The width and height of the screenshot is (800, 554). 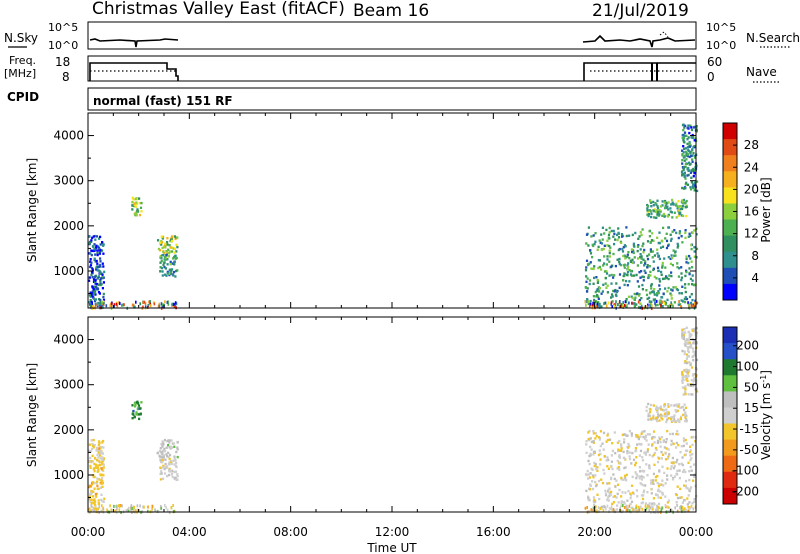 What do you see at coordinates (773, 38) in the screenshot?
I see `noise-search-label: N.Search` at bounding box center [773, 38].